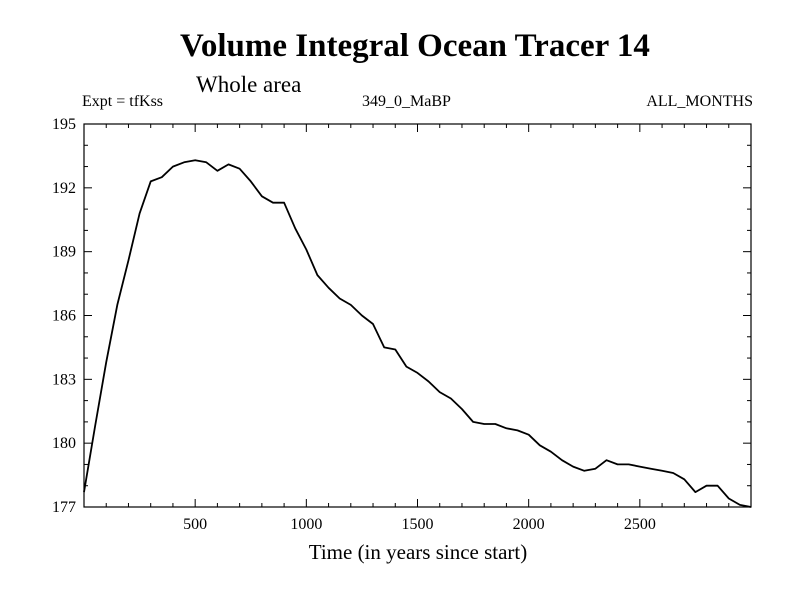 The height and width of the screenshot is (600, 800). Describe the element at coordinates (64, 507) in the screenshot. I see `y-tick-label: 177` at that location.